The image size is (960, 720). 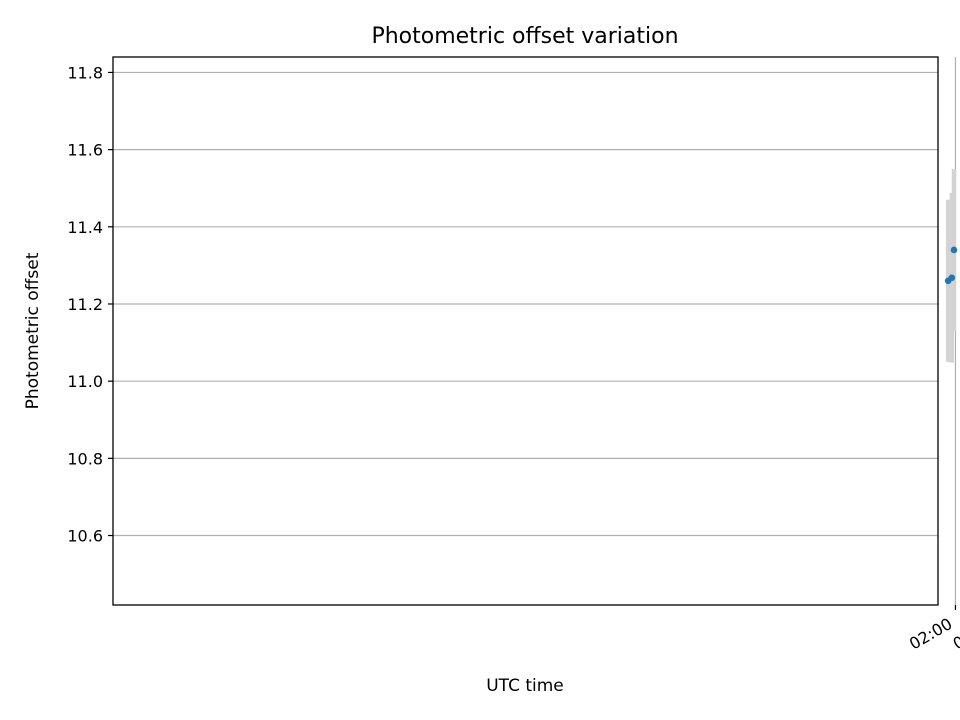 I want to click on y-tick-label: 11.8, so click(x=85, y=72).